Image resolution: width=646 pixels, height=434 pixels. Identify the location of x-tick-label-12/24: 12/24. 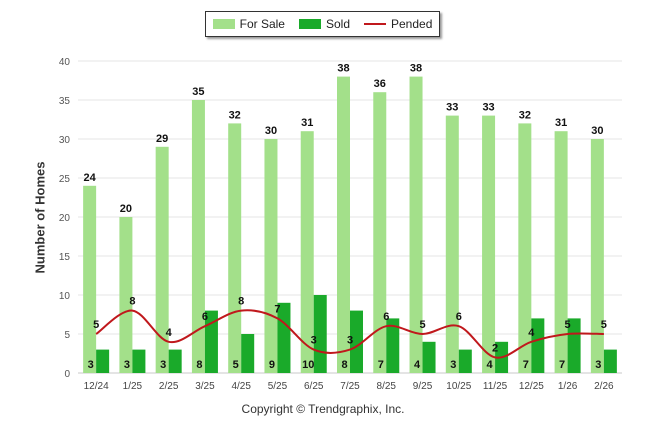
(96, 386).